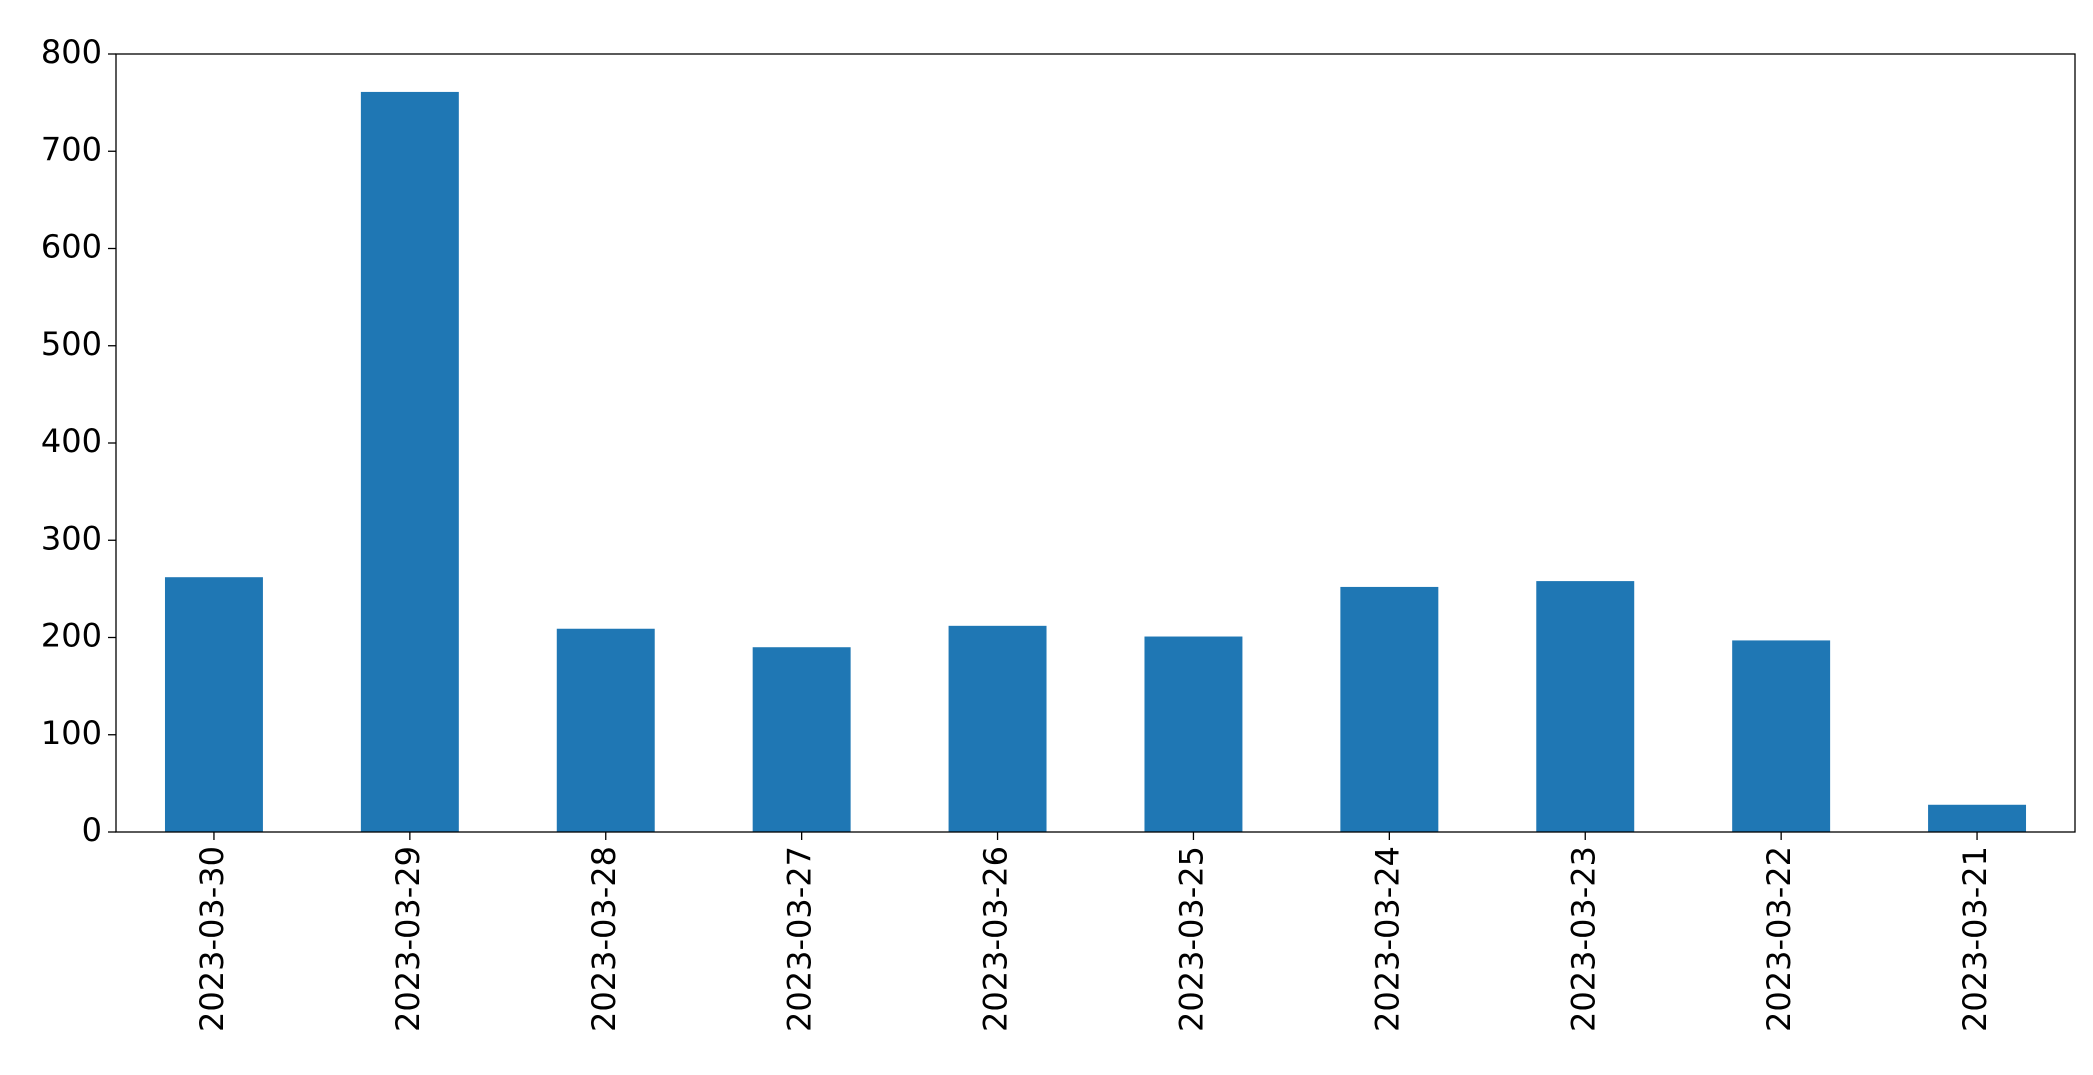 Image resolution: width=2093 pixels, height=1075 pixels. Describe the element at coordinates (71, 733) in the screenshot. I see `y-tick-label: 100` at that location.